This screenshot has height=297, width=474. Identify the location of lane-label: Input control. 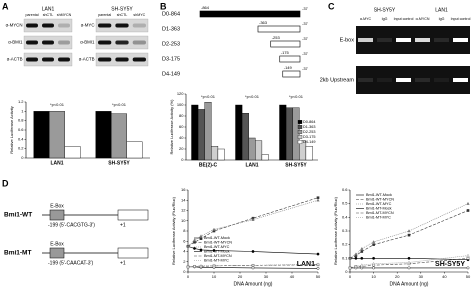
(461, 19).